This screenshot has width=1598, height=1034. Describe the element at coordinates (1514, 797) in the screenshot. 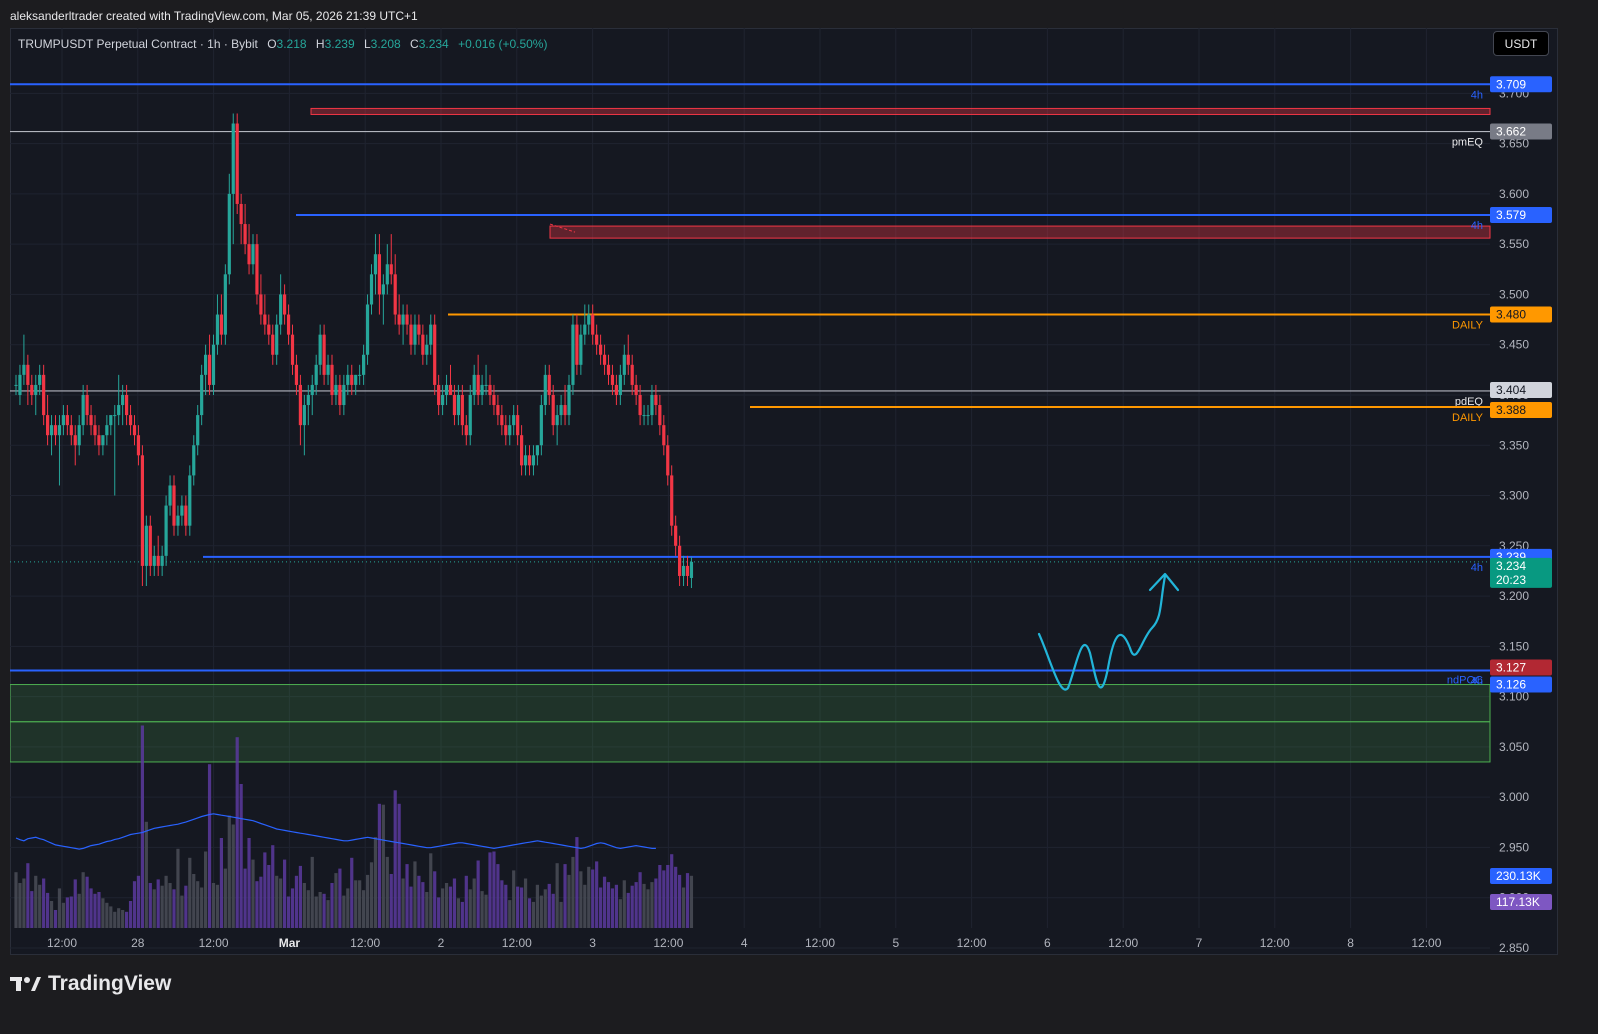

I see `price-tick-14: 3.000` at that location.